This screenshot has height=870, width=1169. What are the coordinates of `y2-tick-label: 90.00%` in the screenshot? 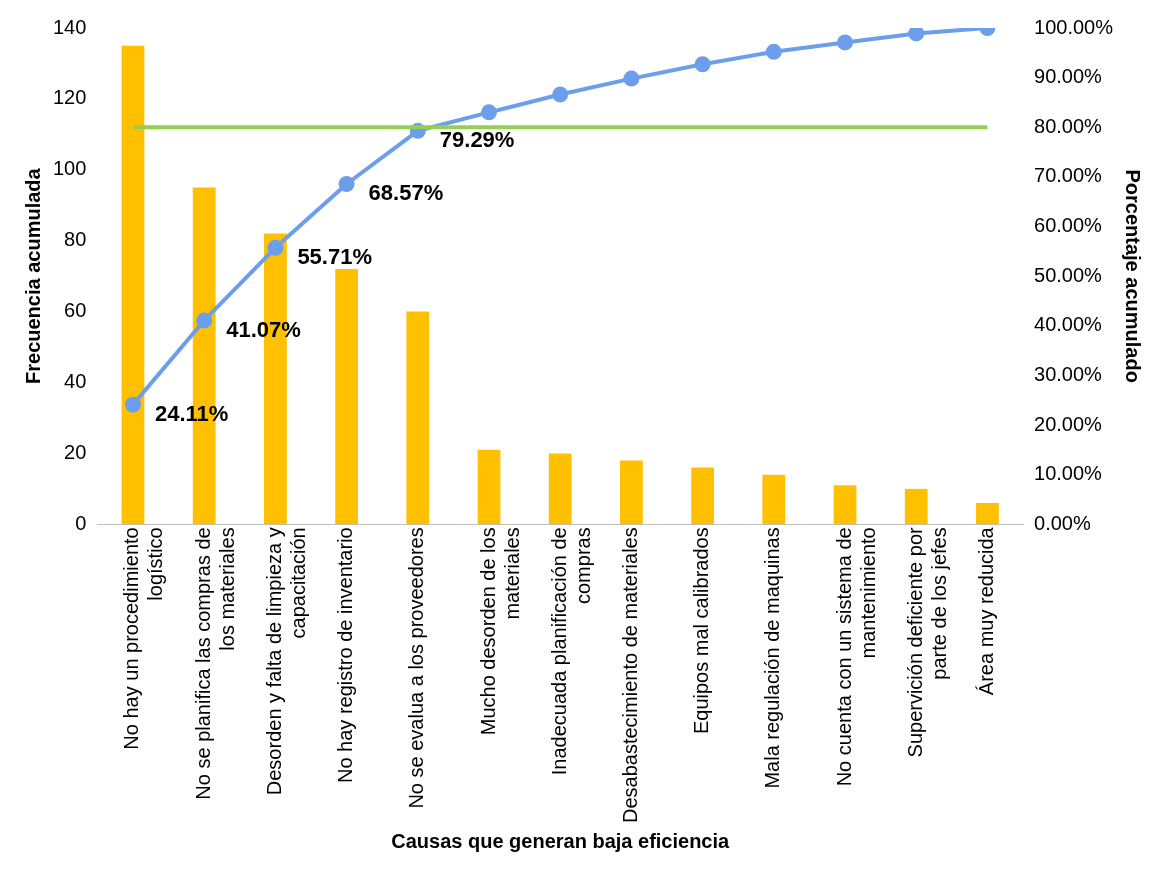 It's located at (1068, 76).